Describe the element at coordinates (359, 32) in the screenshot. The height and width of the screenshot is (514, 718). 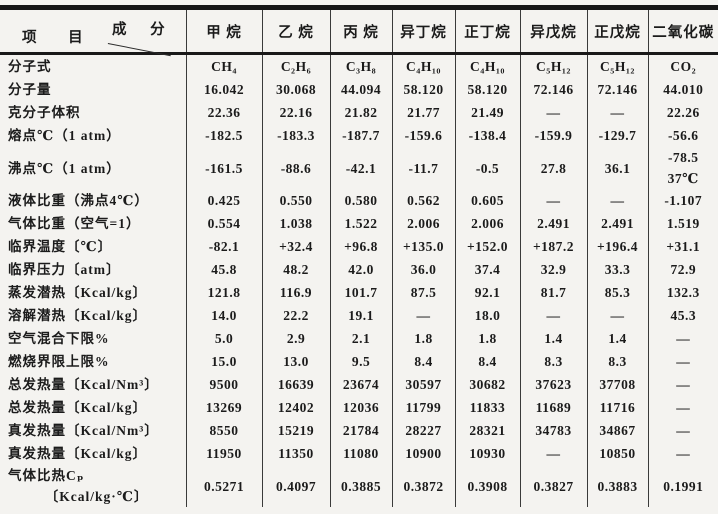
I see `header-row: 项 目 成 分 甲 烷 乙 烷 丙 烷 异丁烷 正丁烷 异戊烷 正戊烷 二氧化碳` at that location.